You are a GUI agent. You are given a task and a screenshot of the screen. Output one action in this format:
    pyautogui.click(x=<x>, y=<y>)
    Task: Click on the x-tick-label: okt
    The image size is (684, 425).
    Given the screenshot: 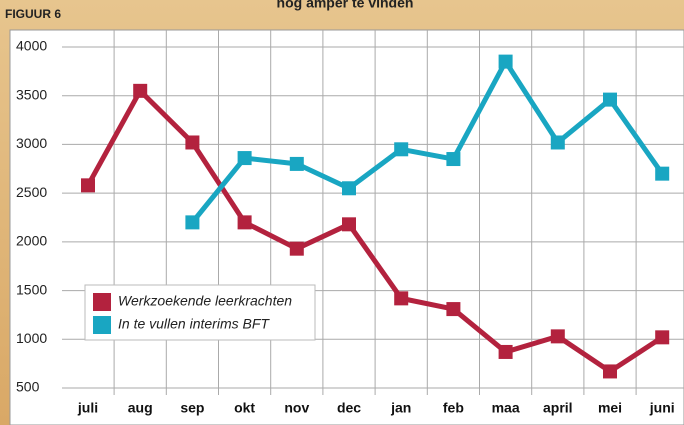 What is the action you would take?
    pyautogui.click(x=244, y=408)
    